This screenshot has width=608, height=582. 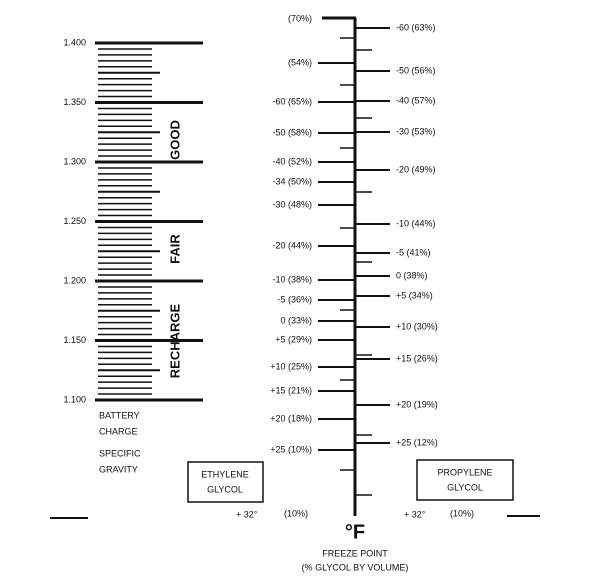 What do you see at coordinates (292, 245) in the screenshot?
I see `ethylene-label: -20 (44%)` at bounding box center [292, 245].